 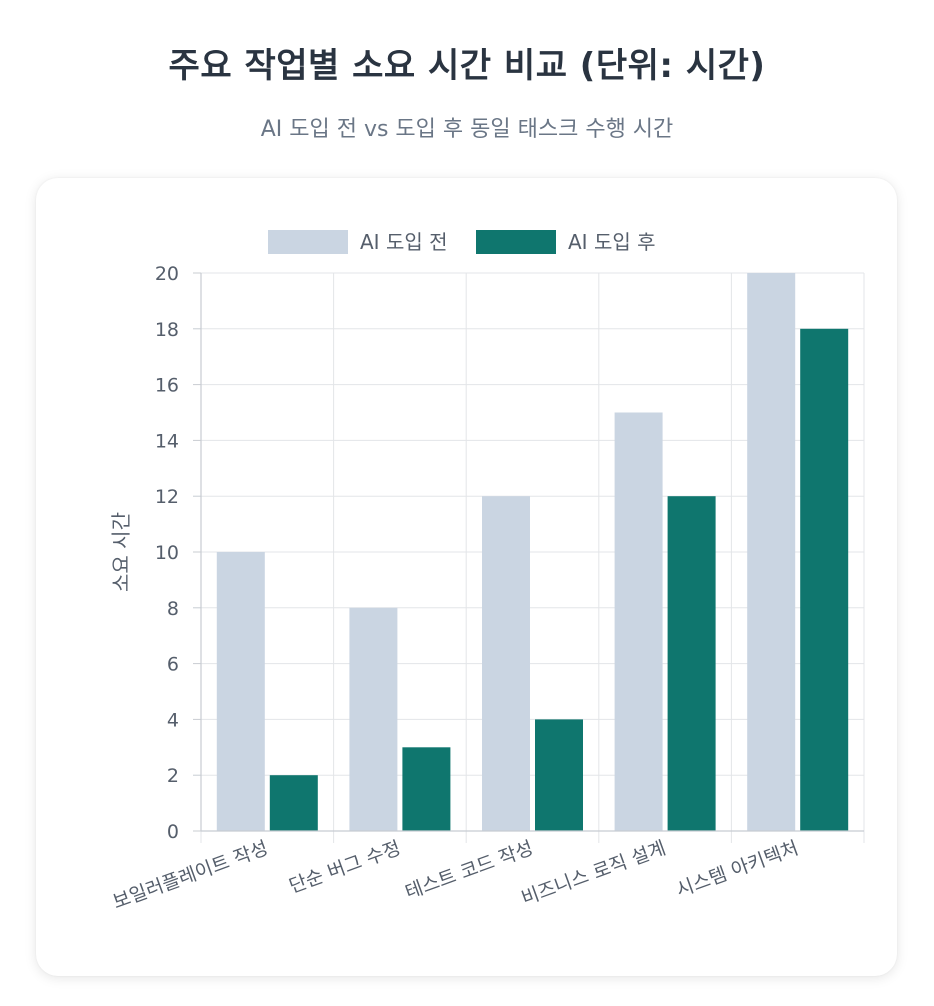 I want to click on x-tick-label: 보일러플레이트 작성, so click(x=190, y=875).